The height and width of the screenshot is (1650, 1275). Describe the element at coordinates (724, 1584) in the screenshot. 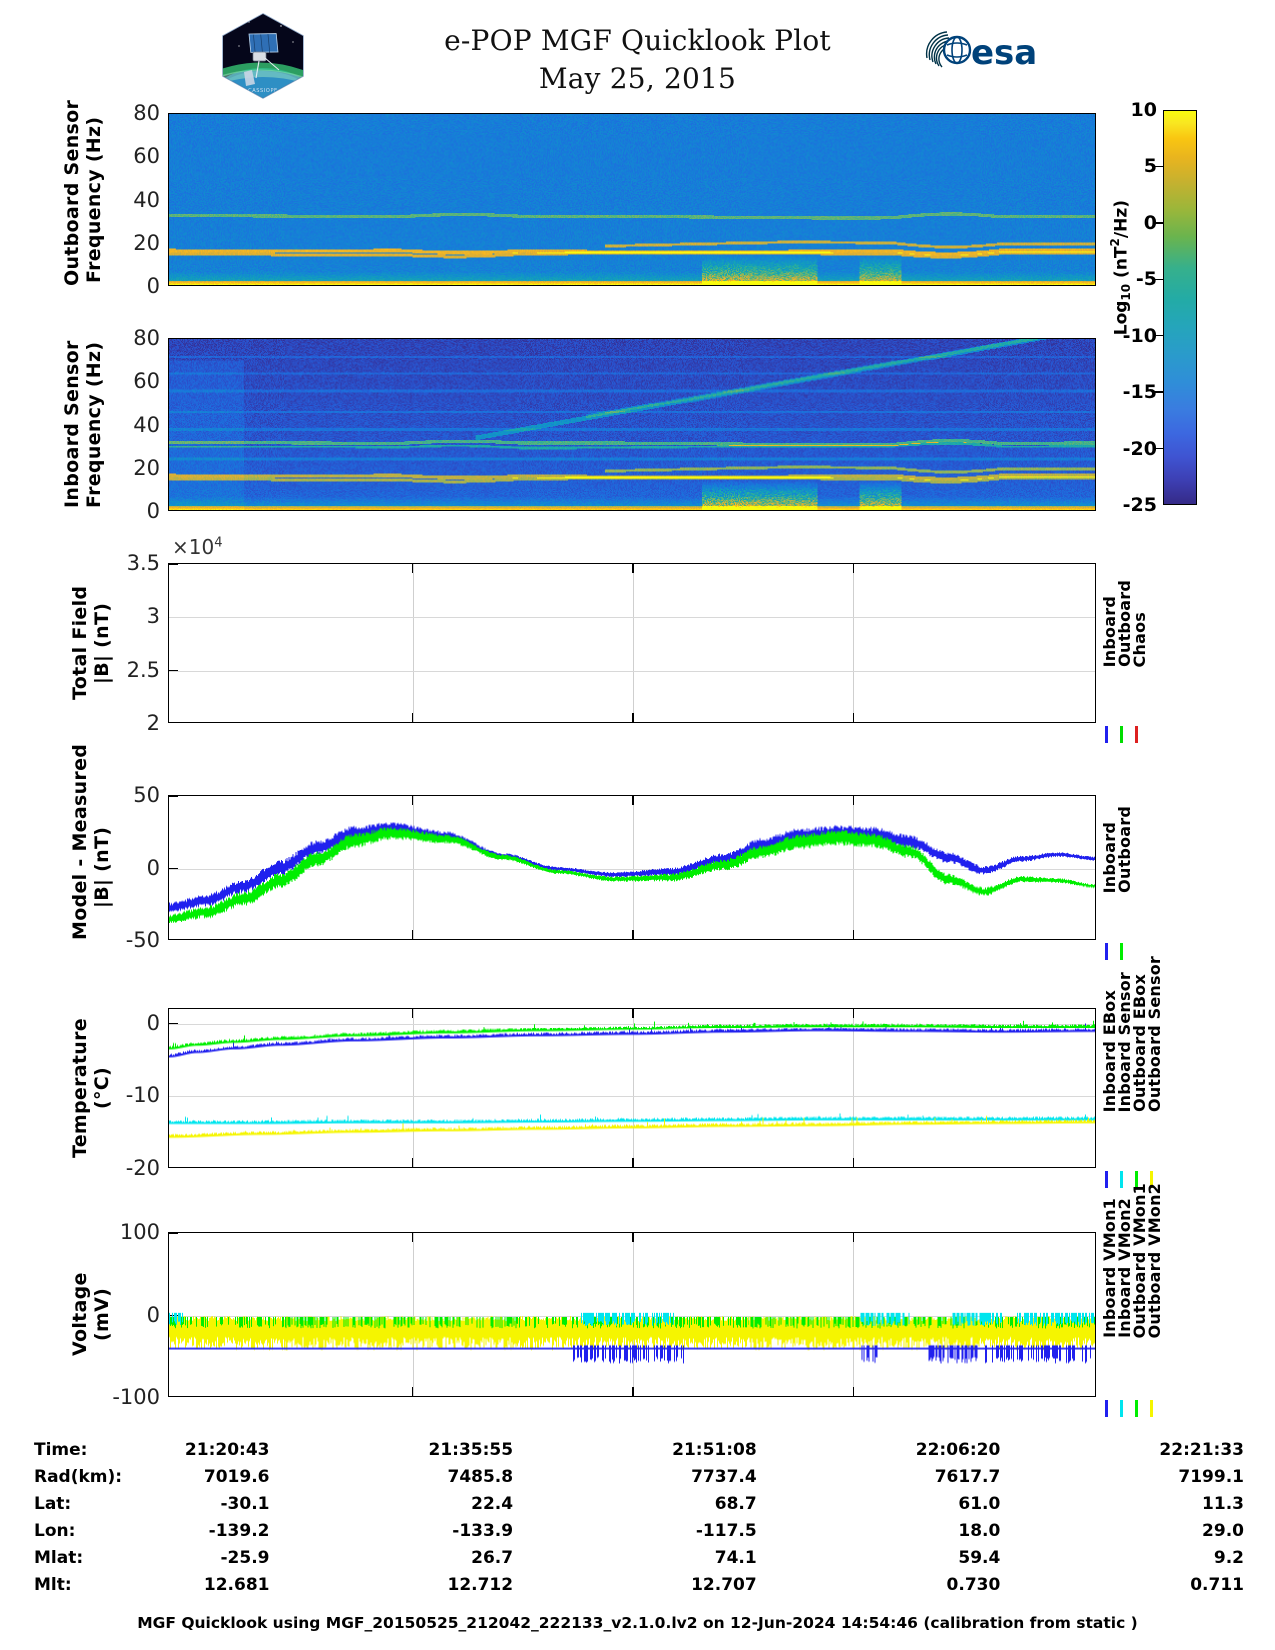

I see `table-cell: 12.707` at that location.